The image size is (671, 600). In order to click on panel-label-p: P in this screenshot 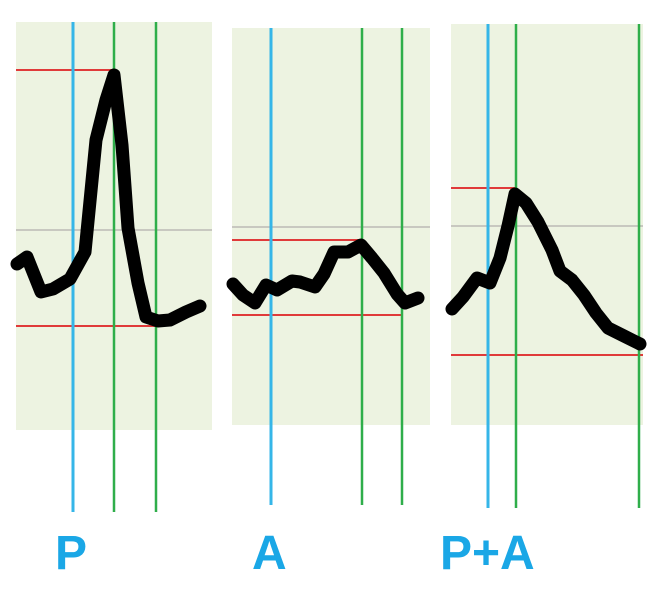, I will do `click(71, 553)`.